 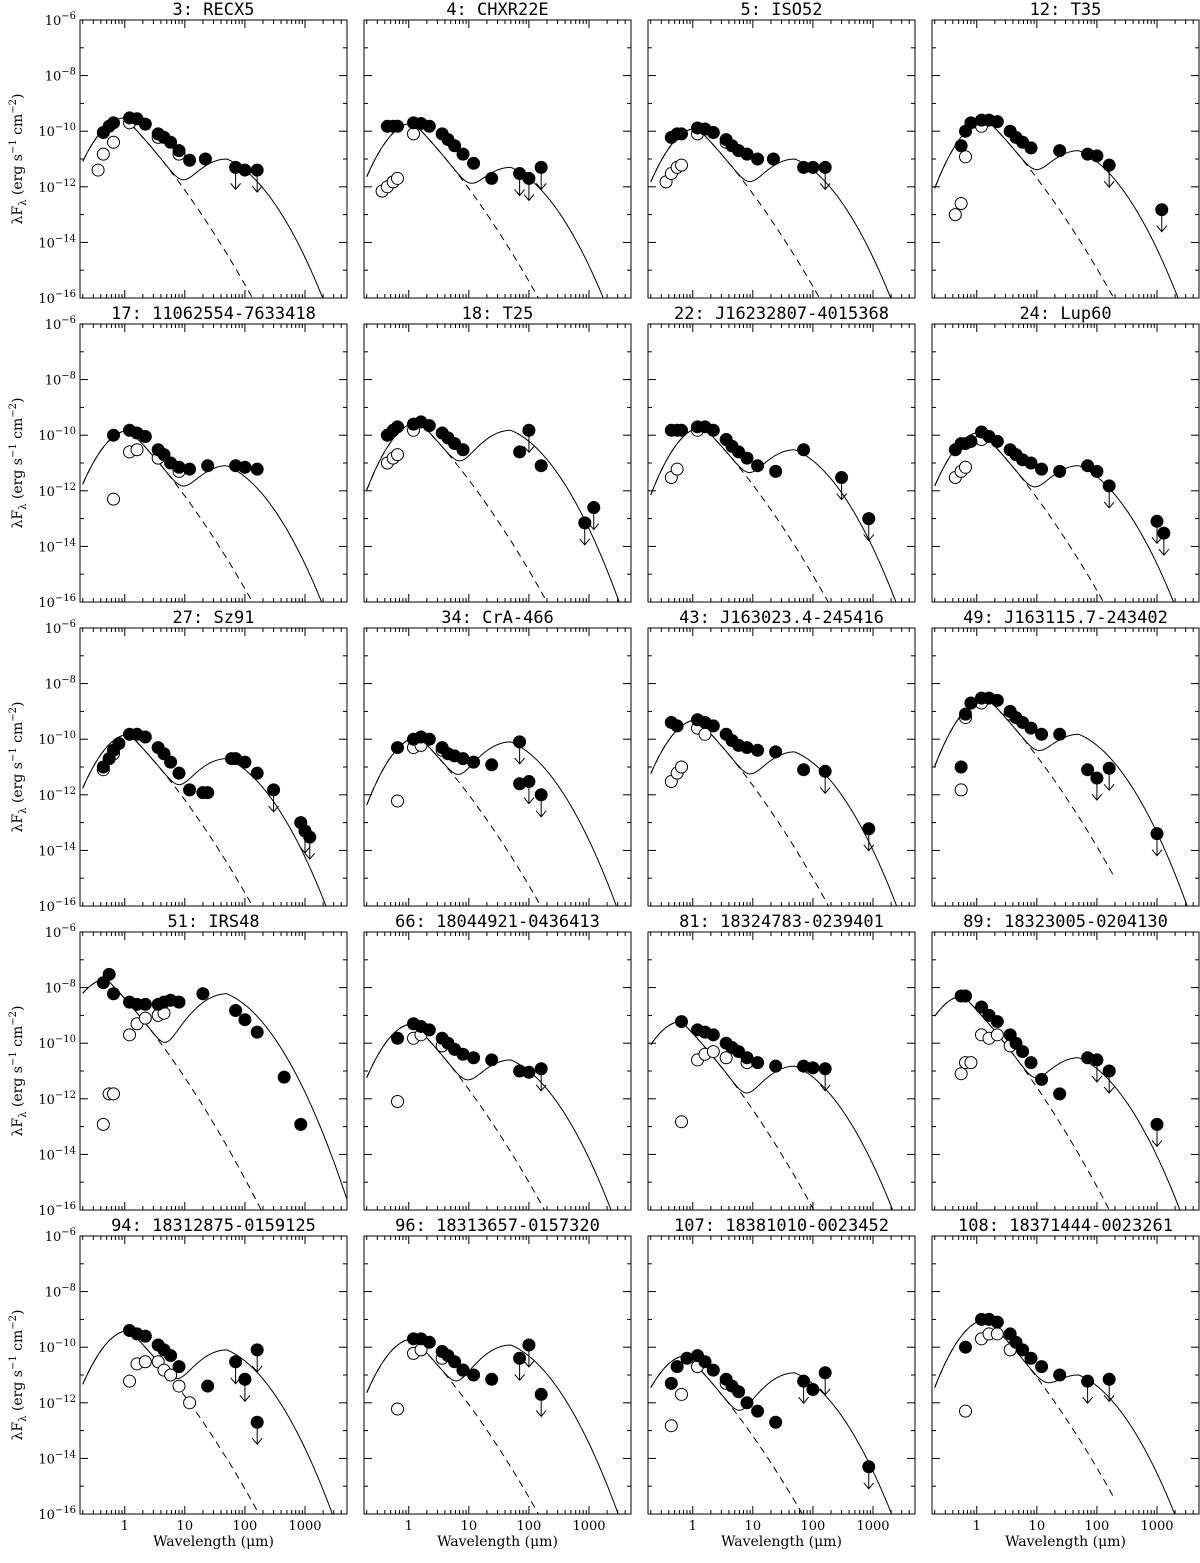 I want to click on y-tick-label: 10⁻¹⁰, so click(x=57, y=131).